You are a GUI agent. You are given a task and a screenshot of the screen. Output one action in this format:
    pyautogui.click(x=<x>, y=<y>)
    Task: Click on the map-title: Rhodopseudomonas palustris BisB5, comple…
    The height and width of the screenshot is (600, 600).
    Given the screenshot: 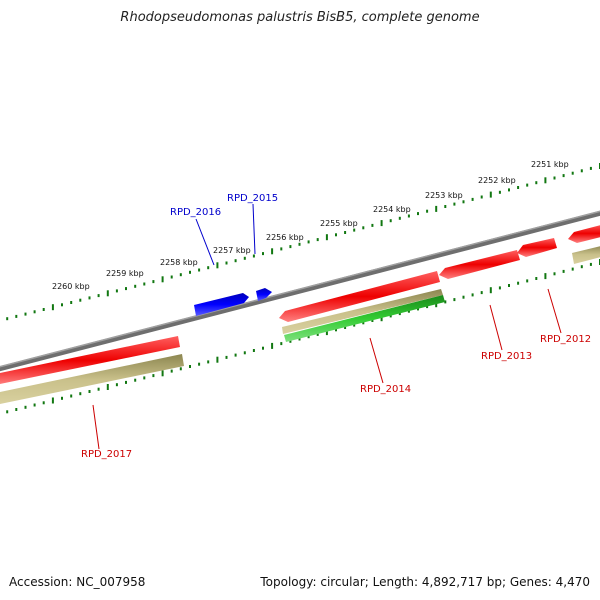 What is the action you would take?
    pyautogui.click(x=300, y=17)
    